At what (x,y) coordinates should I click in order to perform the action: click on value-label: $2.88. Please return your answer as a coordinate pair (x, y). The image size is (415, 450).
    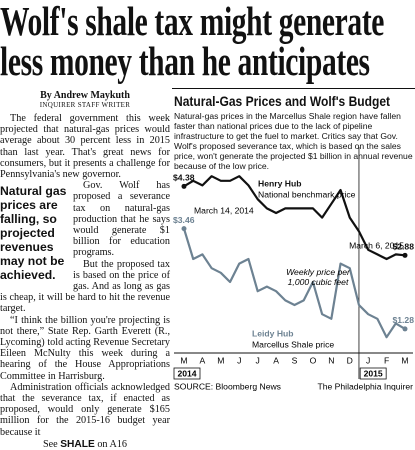
    Looking at the image, I should click on (403, 247).